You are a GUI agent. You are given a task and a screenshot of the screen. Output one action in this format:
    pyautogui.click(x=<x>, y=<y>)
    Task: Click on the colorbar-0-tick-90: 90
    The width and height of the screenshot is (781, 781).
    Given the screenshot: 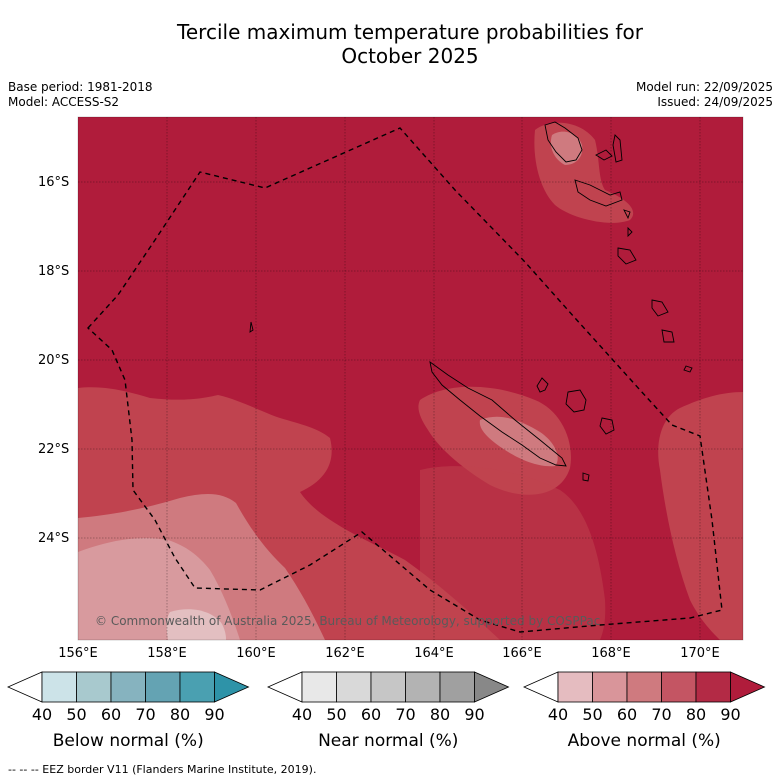 What is the action you would take?
    pyautogui.click(x=214, y=714)
    